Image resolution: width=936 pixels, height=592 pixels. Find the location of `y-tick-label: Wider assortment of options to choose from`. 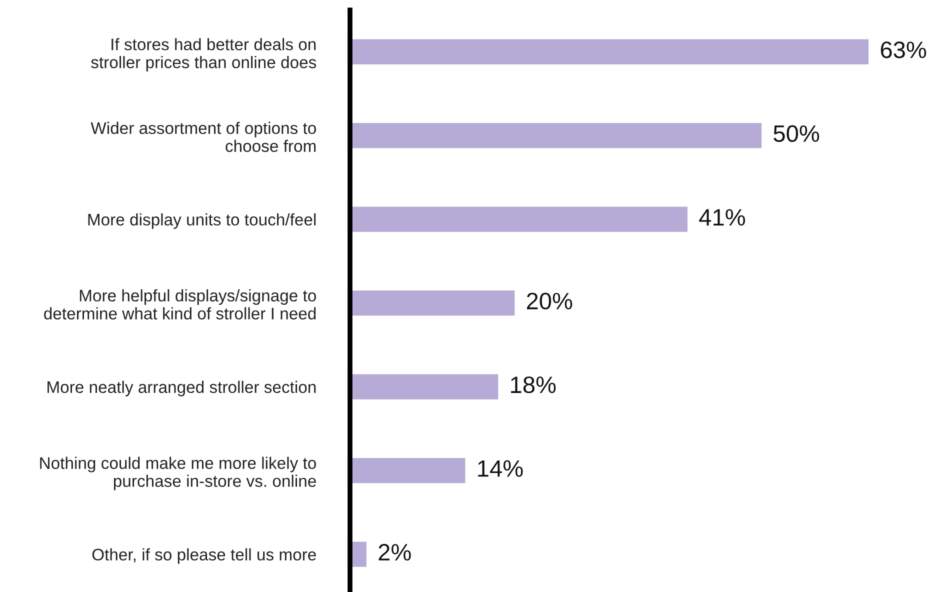

y-tick-label: Wider assortment of options to choose from is located at coordinates (203, 137).